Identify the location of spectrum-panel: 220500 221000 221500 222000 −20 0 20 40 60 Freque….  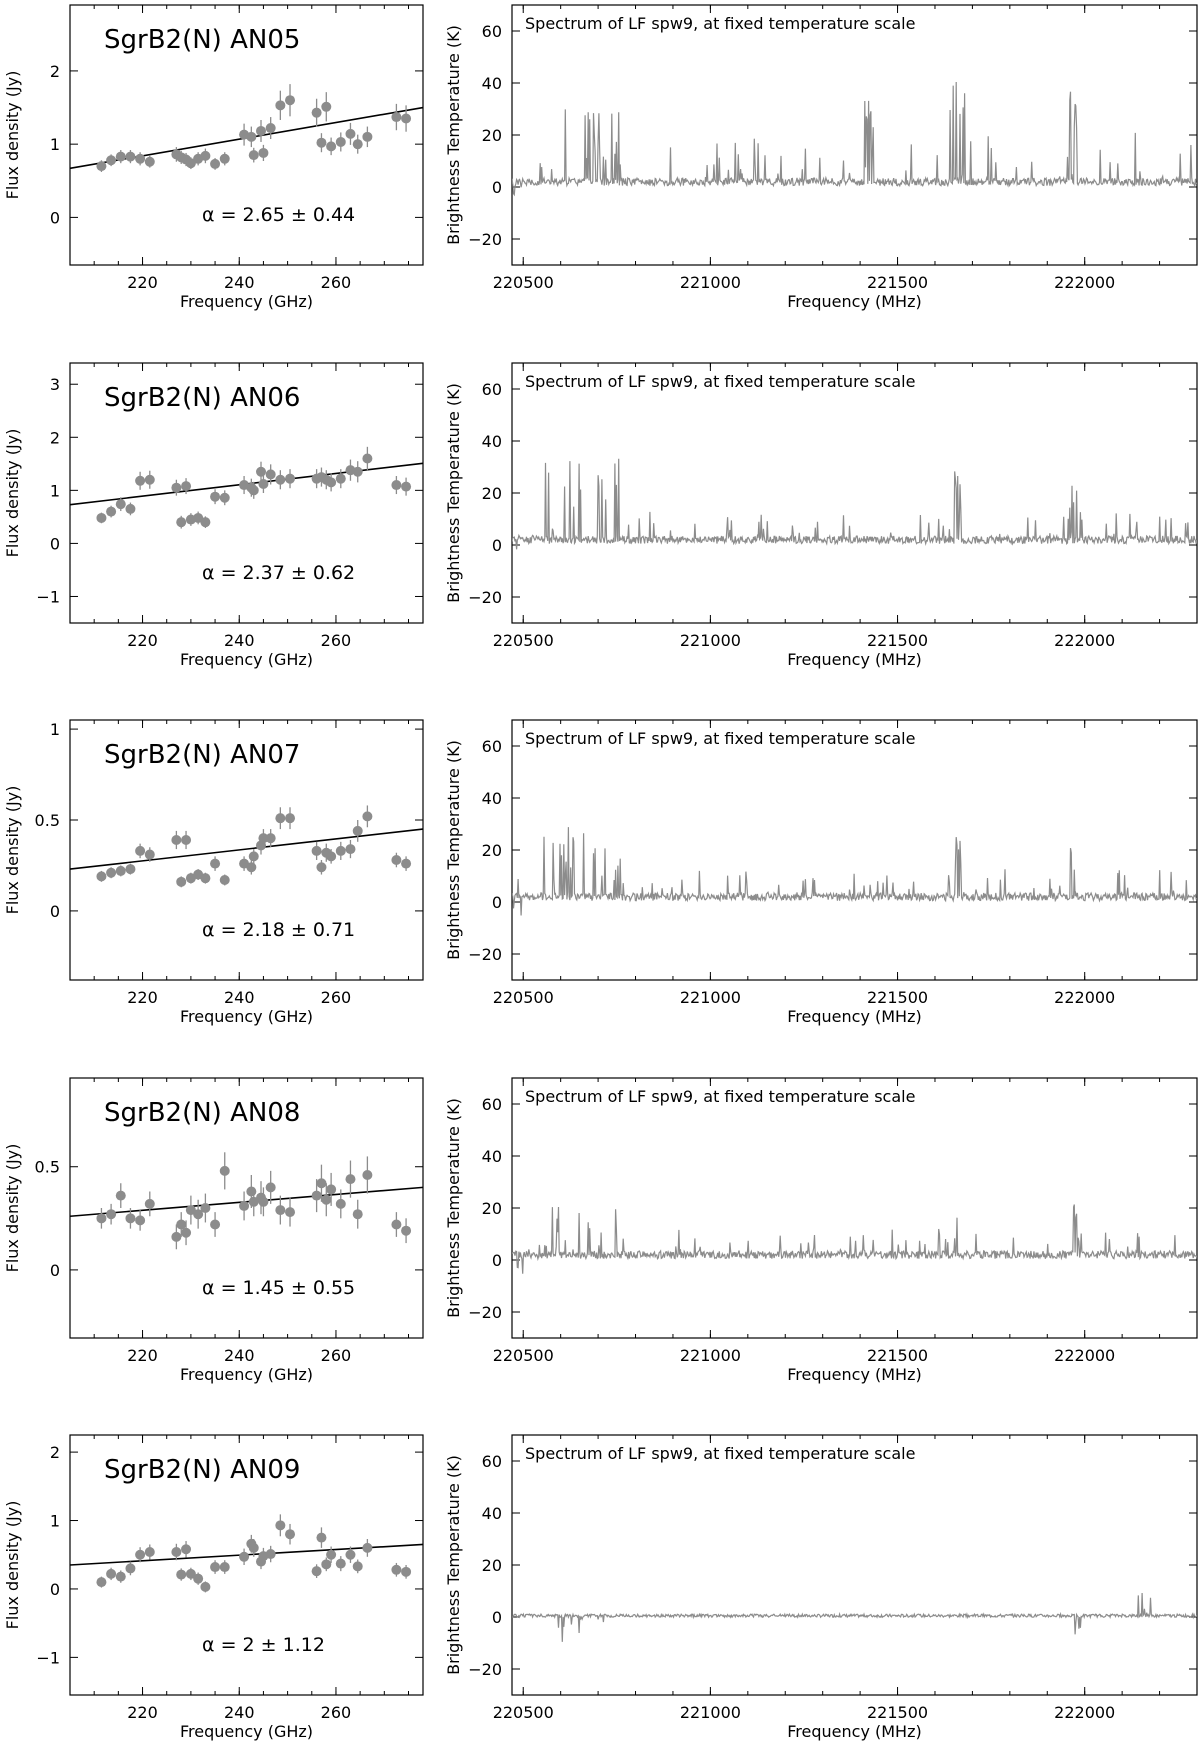
(821, 1230).